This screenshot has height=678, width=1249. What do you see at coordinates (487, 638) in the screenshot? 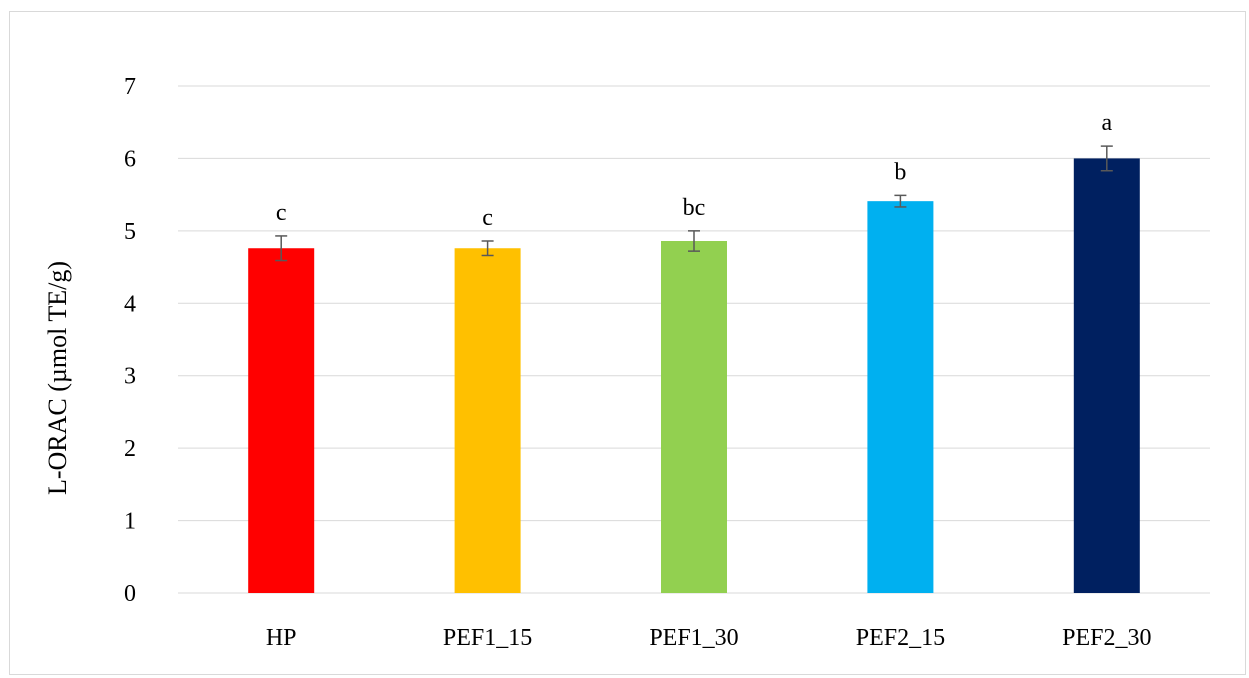
I see `x-tick-label: PEF1_15` at bounding box center [487, 638].